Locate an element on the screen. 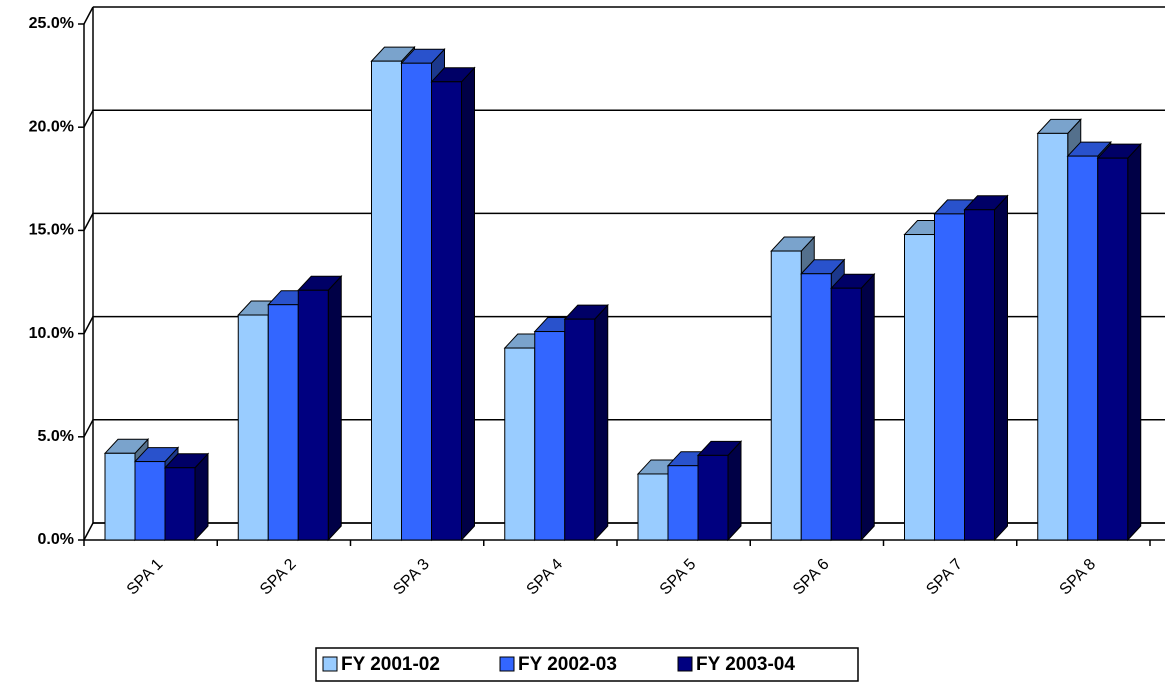 The image size is (1165, 685). legend-label: FY 2003-04 is located at coordinates (745, 664).